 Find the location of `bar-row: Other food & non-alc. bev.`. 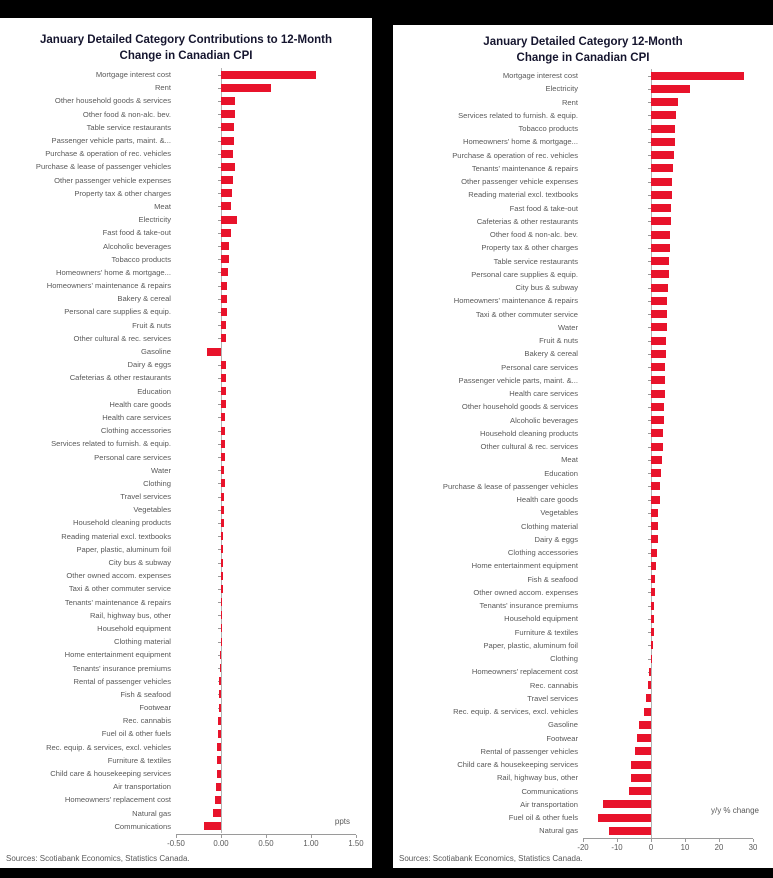

bar-row: Other food & non-alc. bev. is located at coordinates (186, 114).